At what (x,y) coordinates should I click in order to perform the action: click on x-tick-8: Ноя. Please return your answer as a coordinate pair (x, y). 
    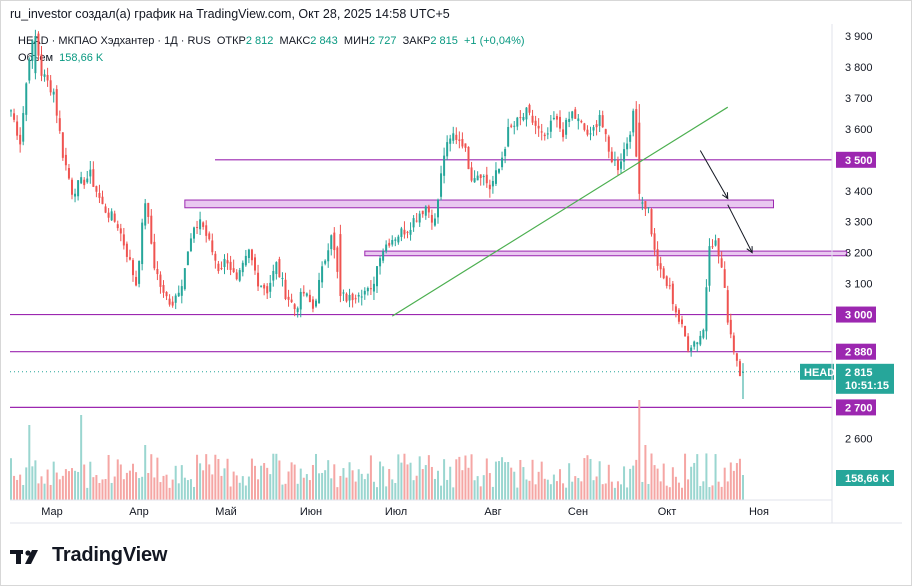
    Looking at the image, I should click on (759, 512).